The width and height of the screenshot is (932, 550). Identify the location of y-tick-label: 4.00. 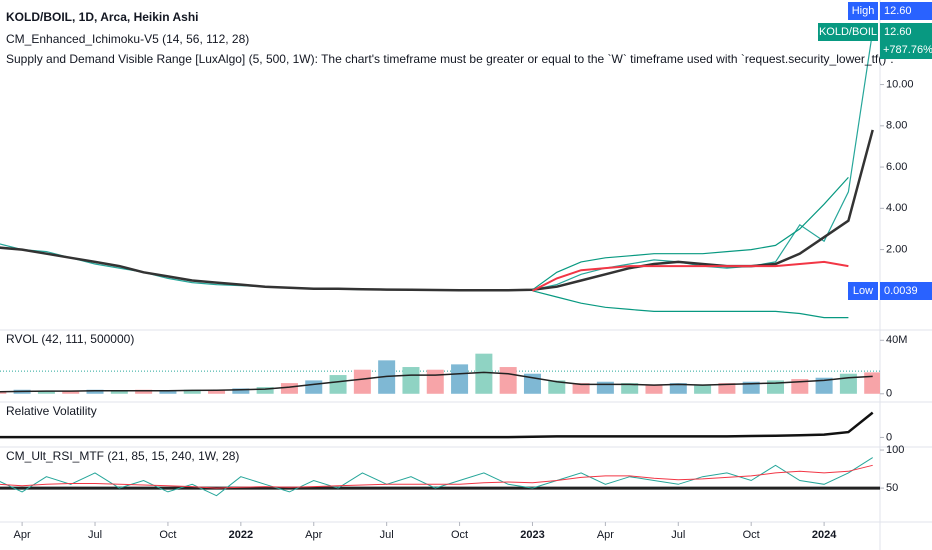
(896, 208).